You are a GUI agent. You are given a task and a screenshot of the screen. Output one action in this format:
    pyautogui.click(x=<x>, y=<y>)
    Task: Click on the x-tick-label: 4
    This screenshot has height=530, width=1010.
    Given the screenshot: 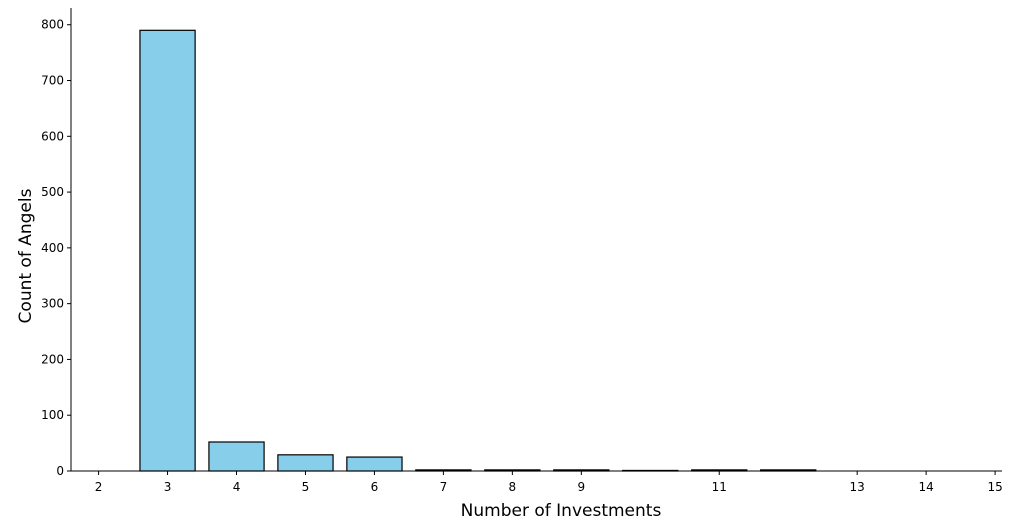 What is the action you would take?
    pyautogui.click(x=237, y=487)
    